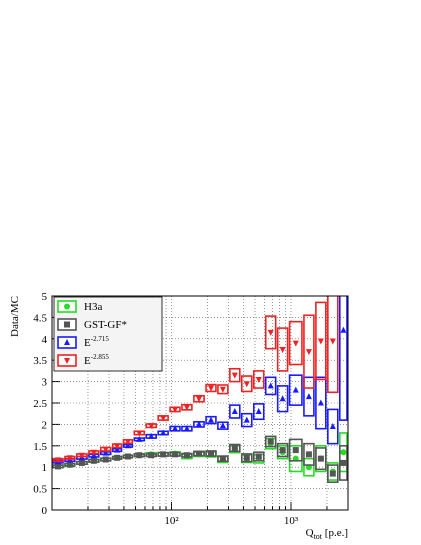 The image size is (421, 545). I want to click on y-axis-label: Data/MC, so click(15, 316).